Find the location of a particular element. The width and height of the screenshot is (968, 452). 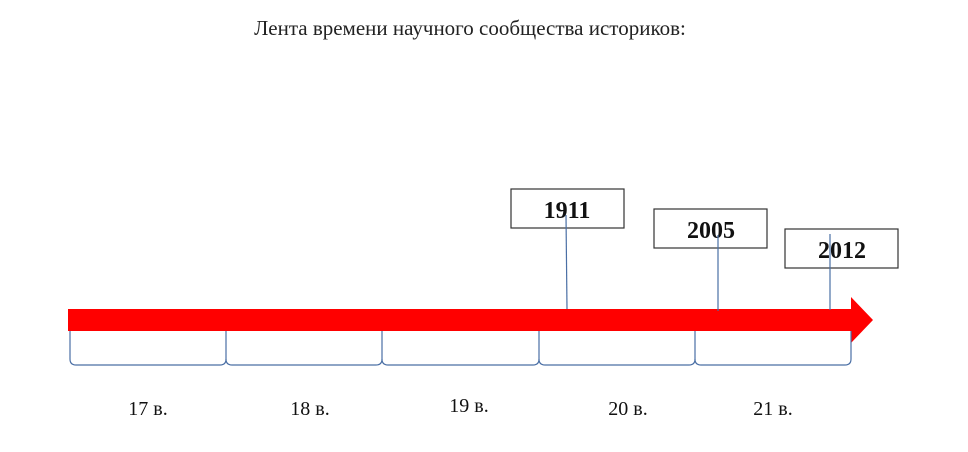

period-label: 21 в. is located at coordinates (772, 409).